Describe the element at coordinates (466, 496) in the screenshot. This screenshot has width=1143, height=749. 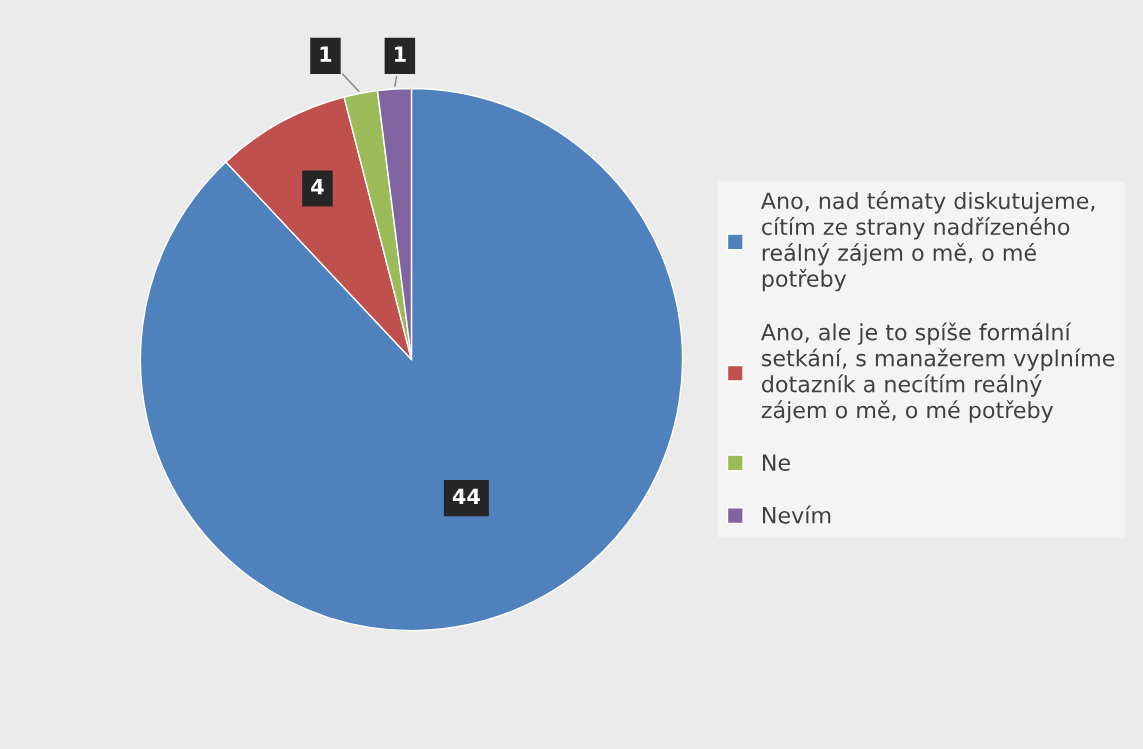
I see `data-label: 44` at that location.